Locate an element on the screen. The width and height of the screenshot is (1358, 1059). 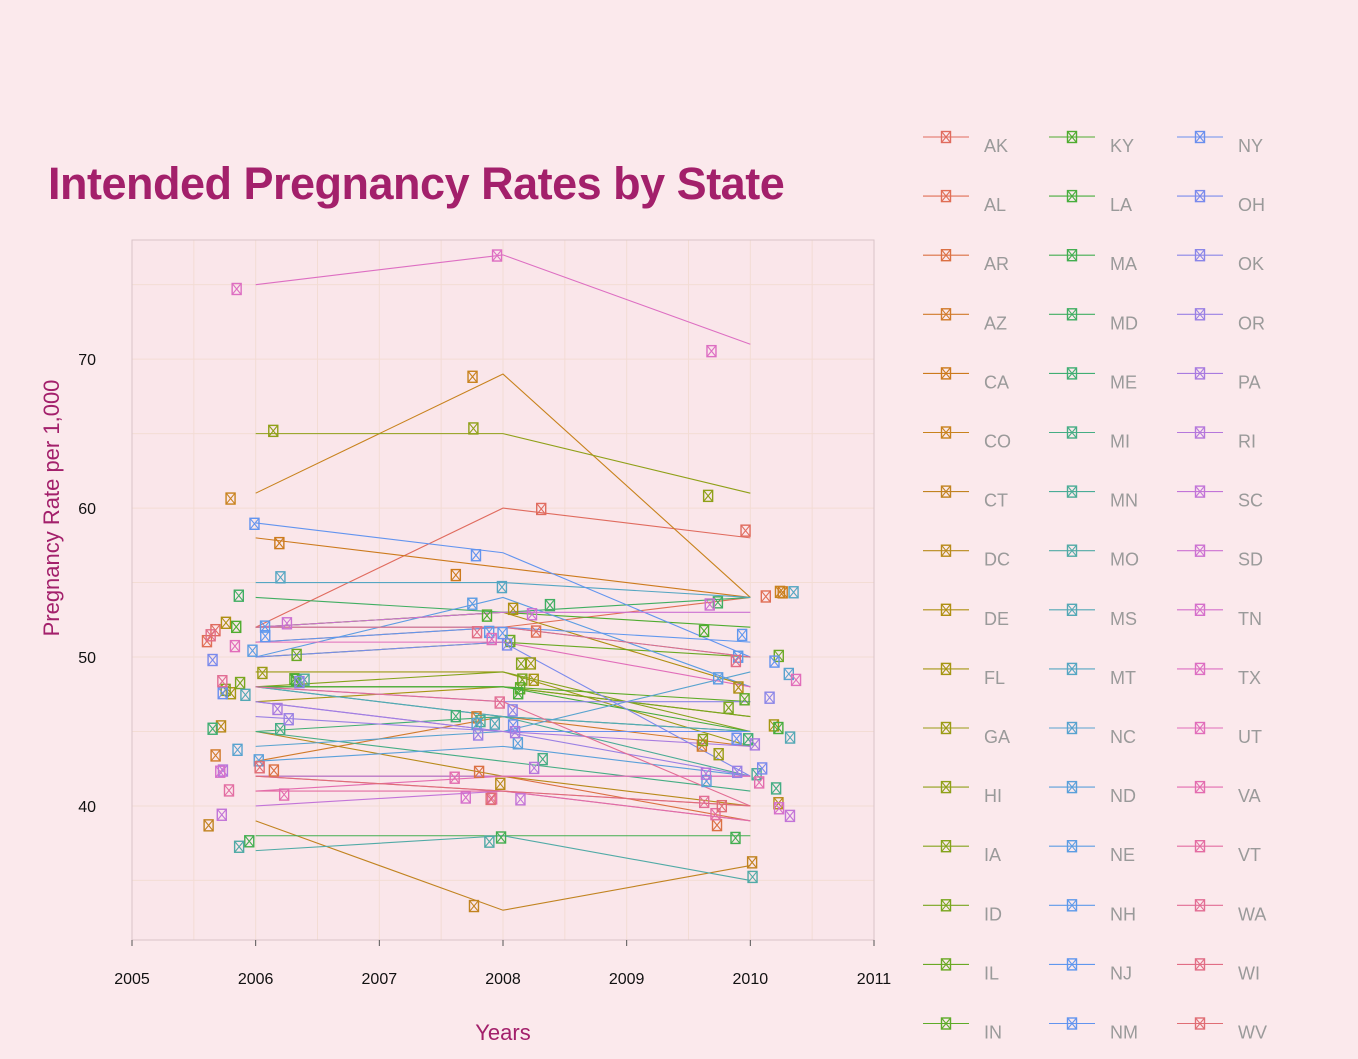
legend-label: CA is located at coordinates (996, 382).